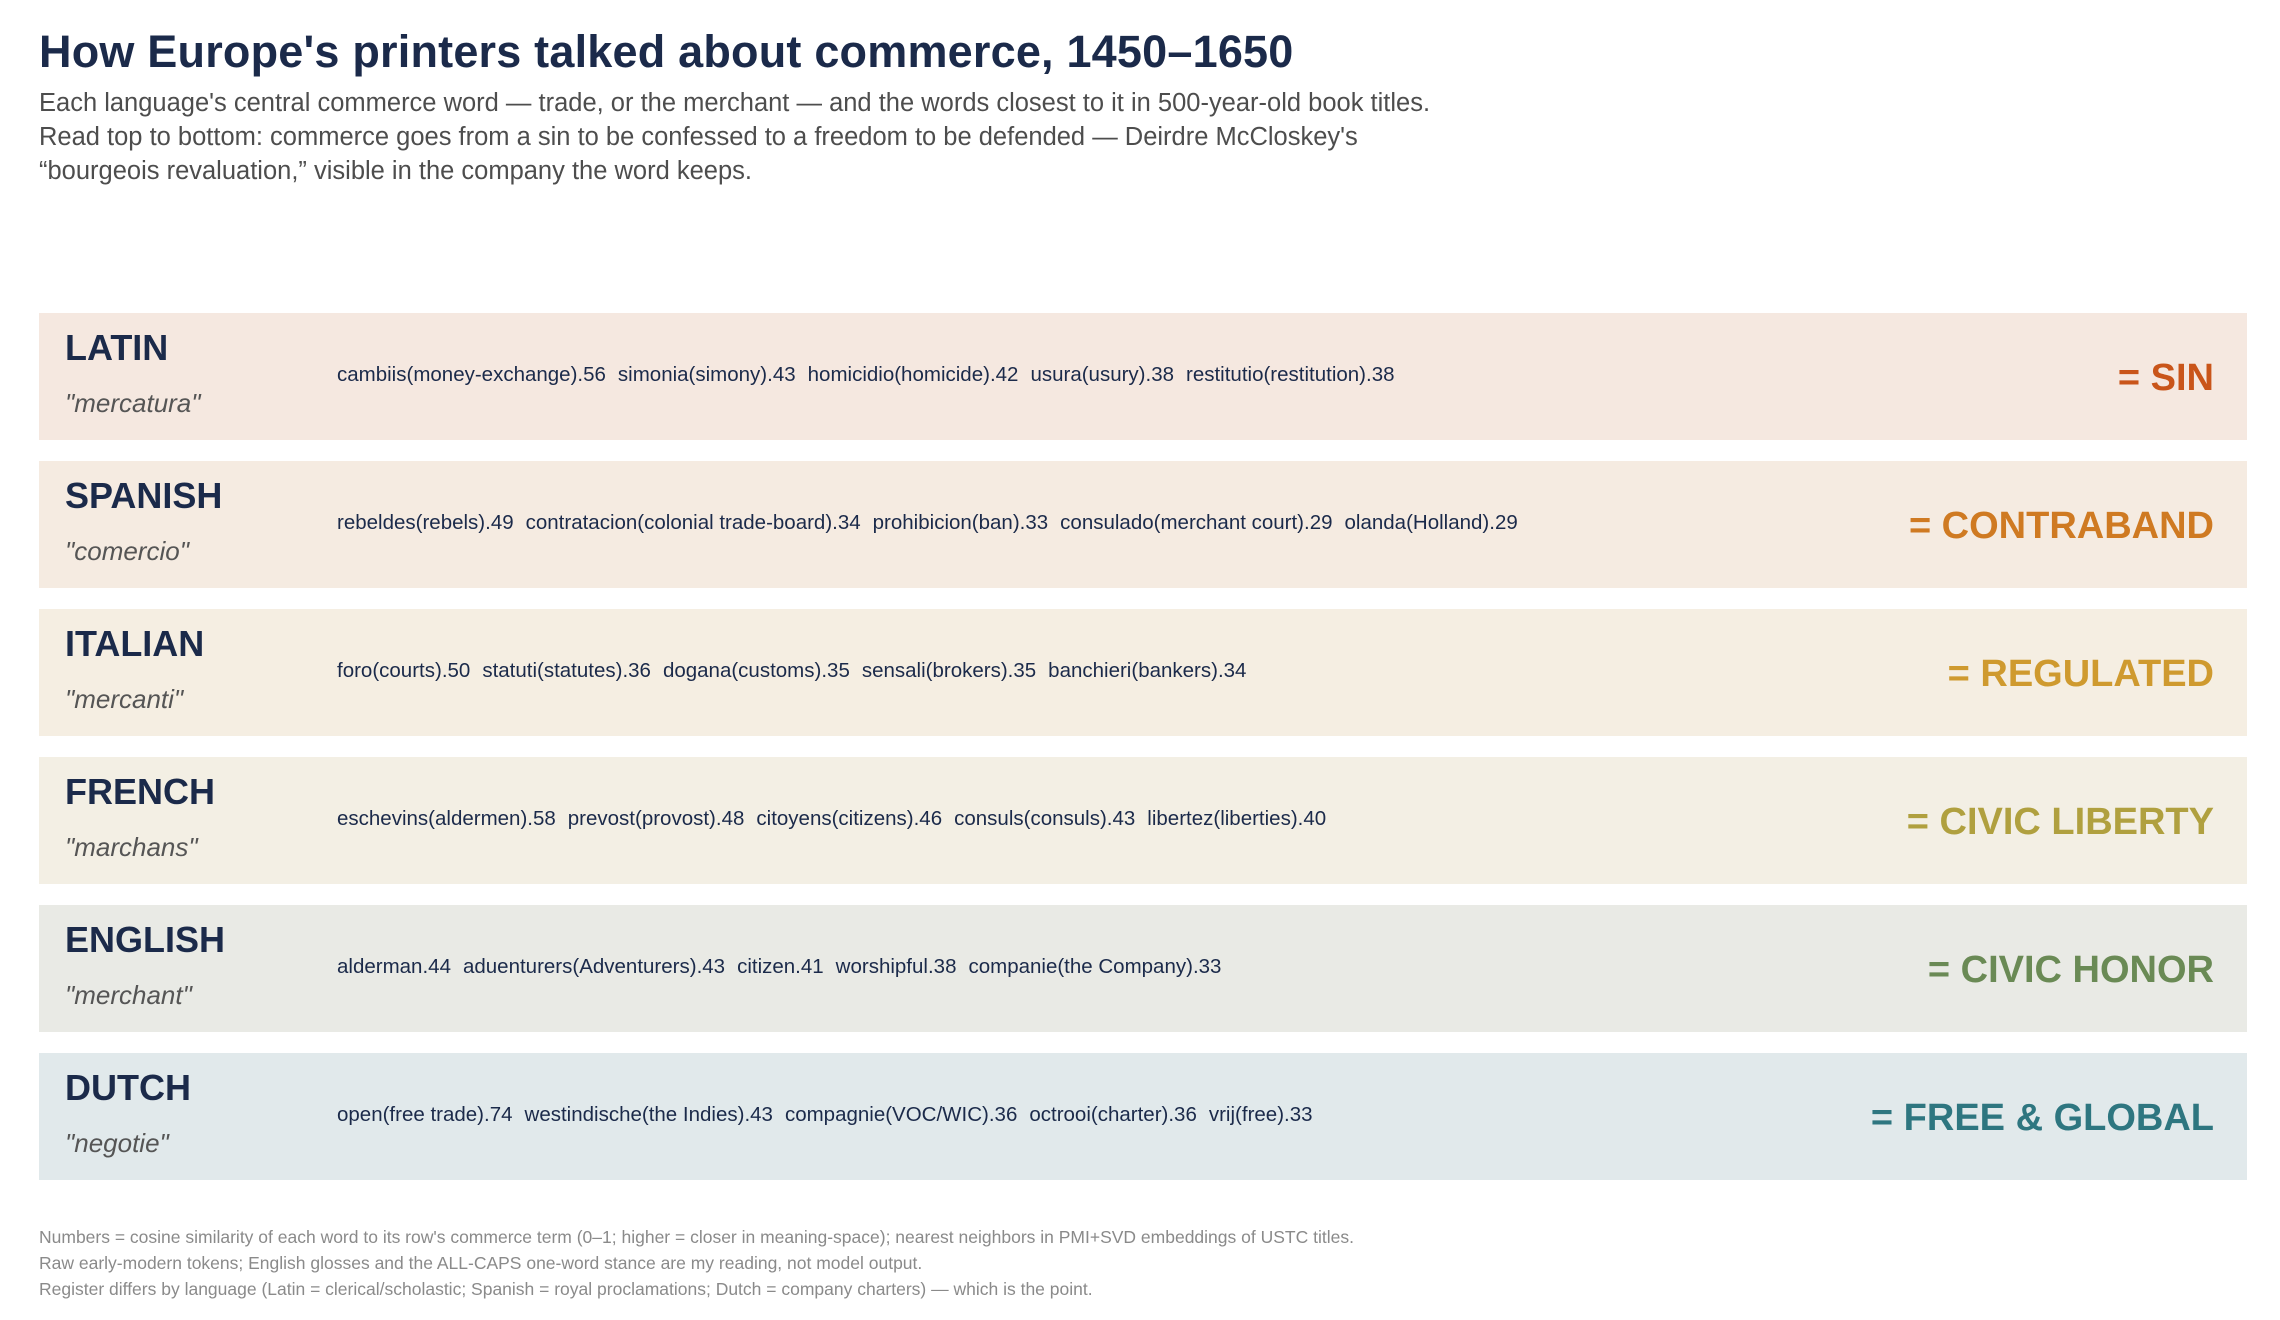  Describe the element at coordinates (380, 966) in the screenshot. I see `neighbor-word: alderman` at that location.